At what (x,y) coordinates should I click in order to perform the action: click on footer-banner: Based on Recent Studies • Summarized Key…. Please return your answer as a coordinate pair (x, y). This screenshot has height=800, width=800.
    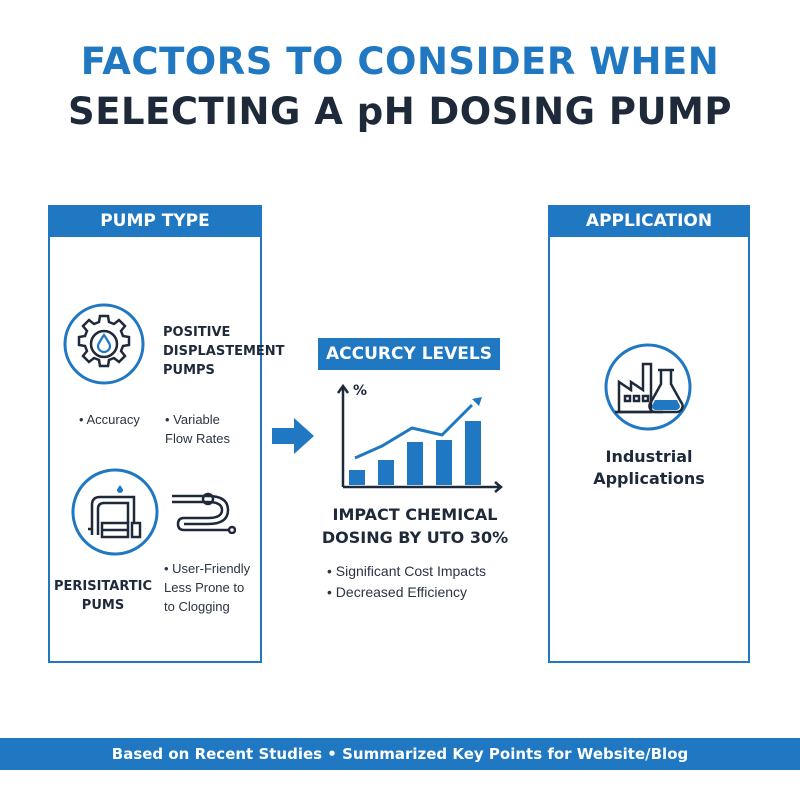
    Looking at the image, I should click on (400, 754).